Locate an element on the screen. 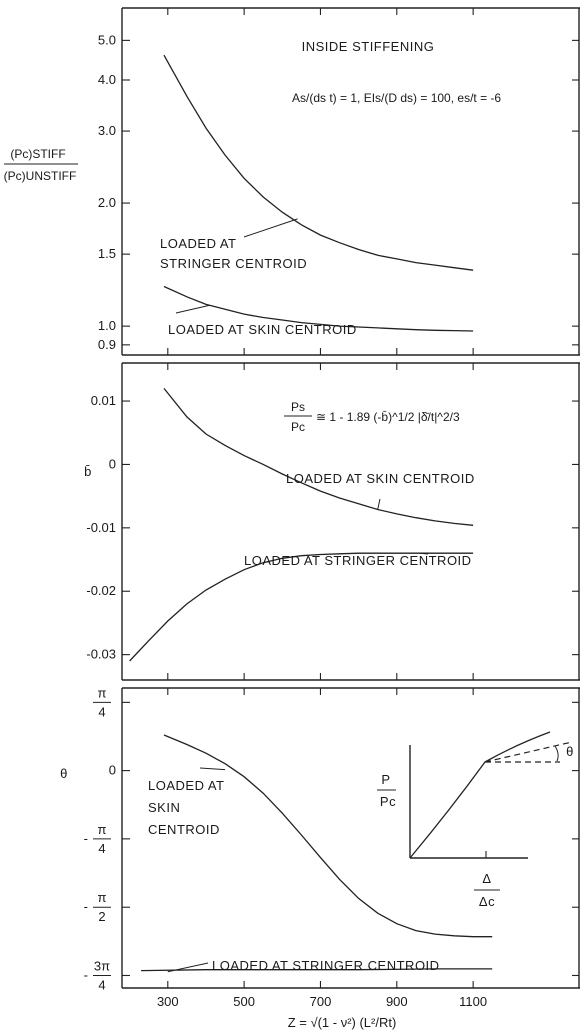 The image size is (580, 1034). y-tick-label: 2.0 is located at coordinates (107, 202).